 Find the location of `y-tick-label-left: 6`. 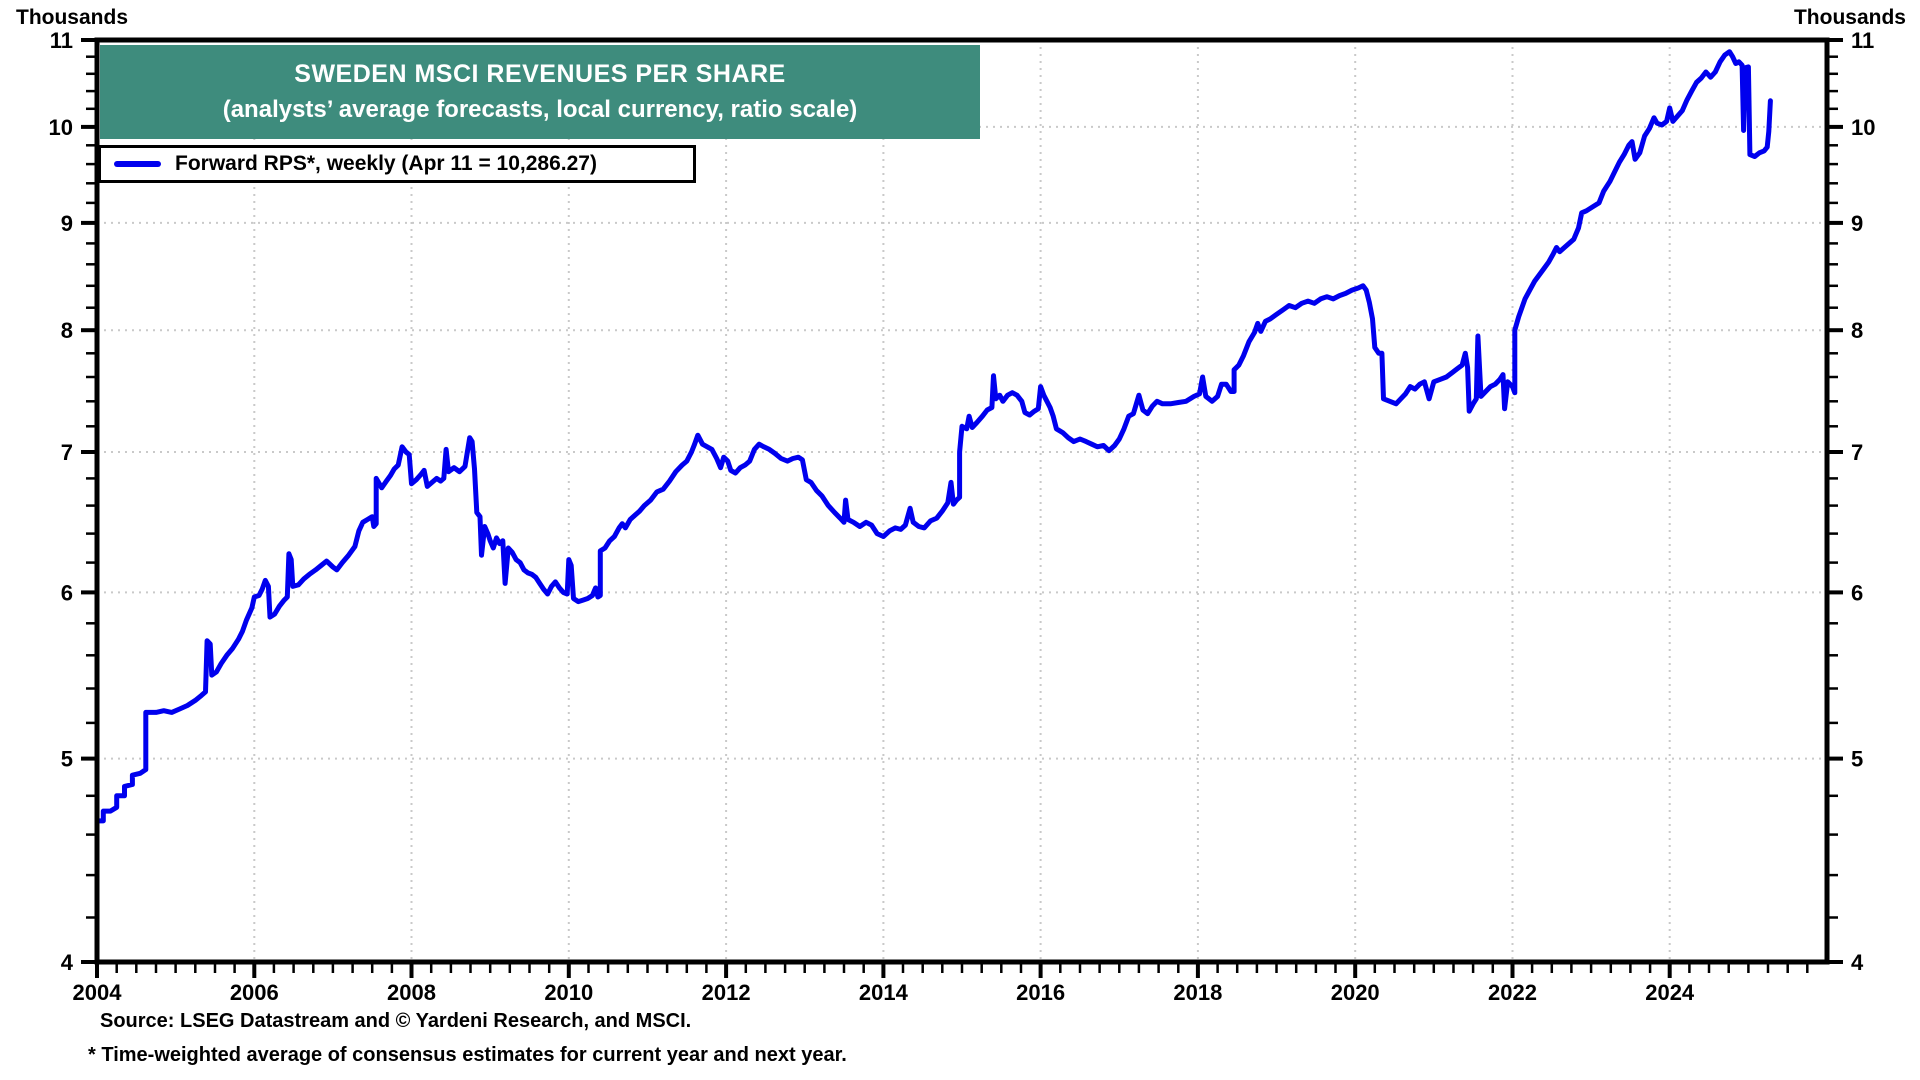

y-tick-label-left: 6 is located at coordinates (67, 592).